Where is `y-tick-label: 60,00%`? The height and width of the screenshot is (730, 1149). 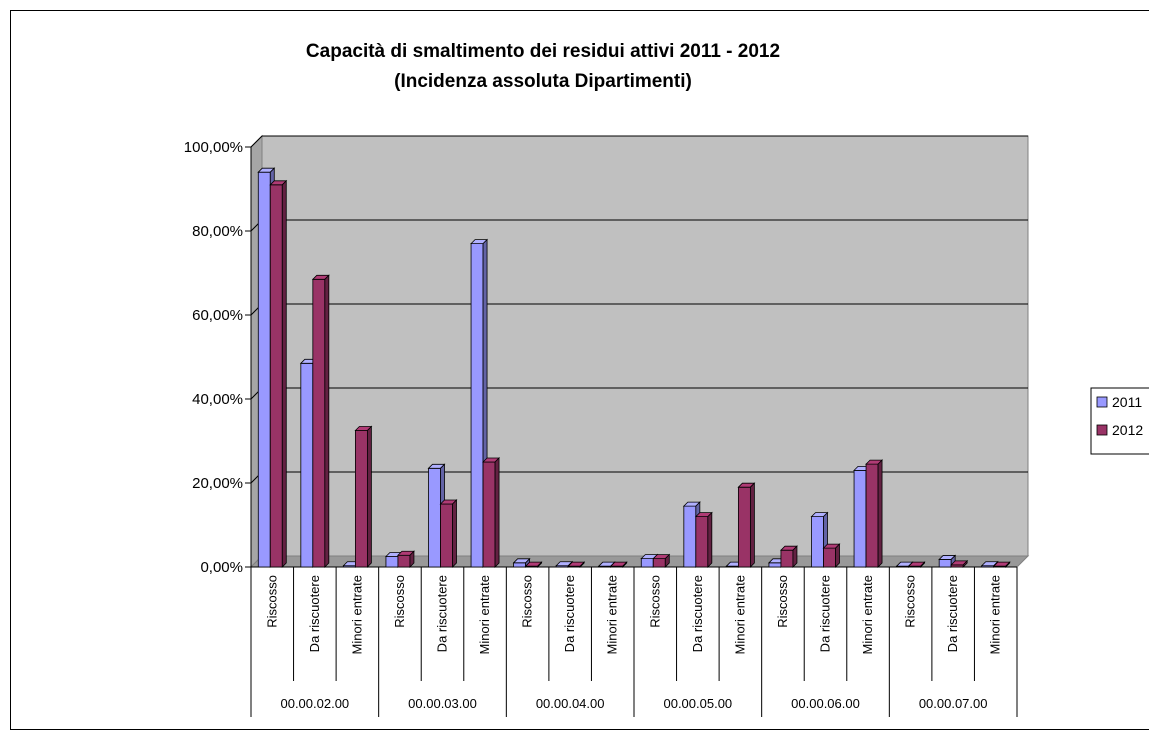
y-tick-label: 60,00% is located at coordinates (217, 315).